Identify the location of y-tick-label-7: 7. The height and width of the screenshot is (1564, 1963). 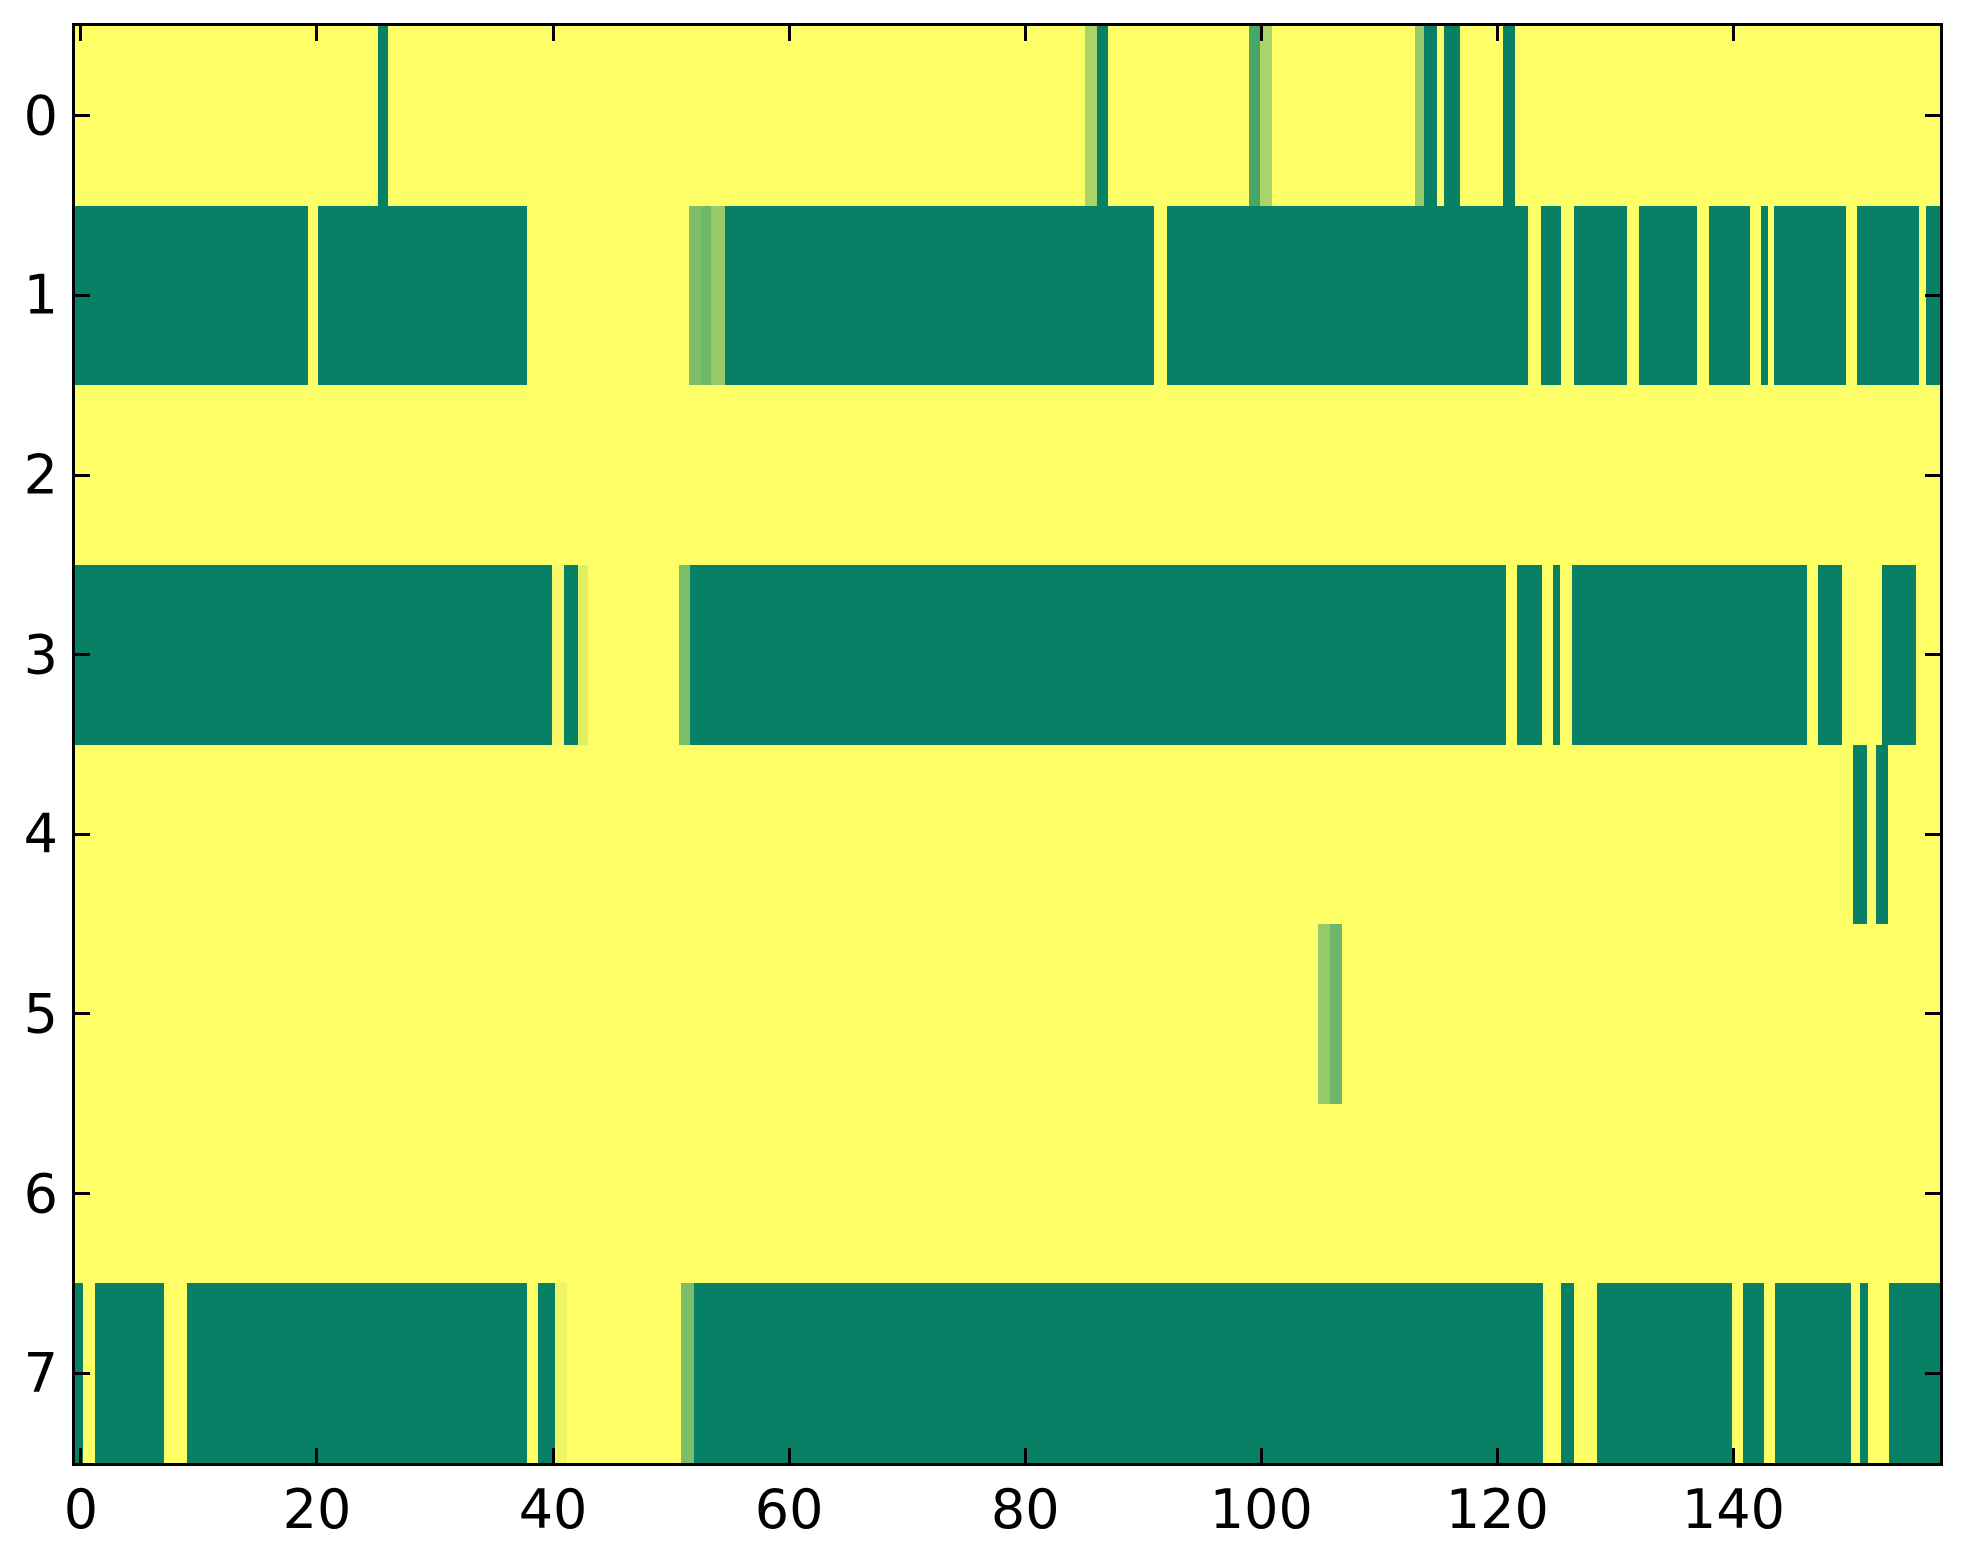
(40, 1373).